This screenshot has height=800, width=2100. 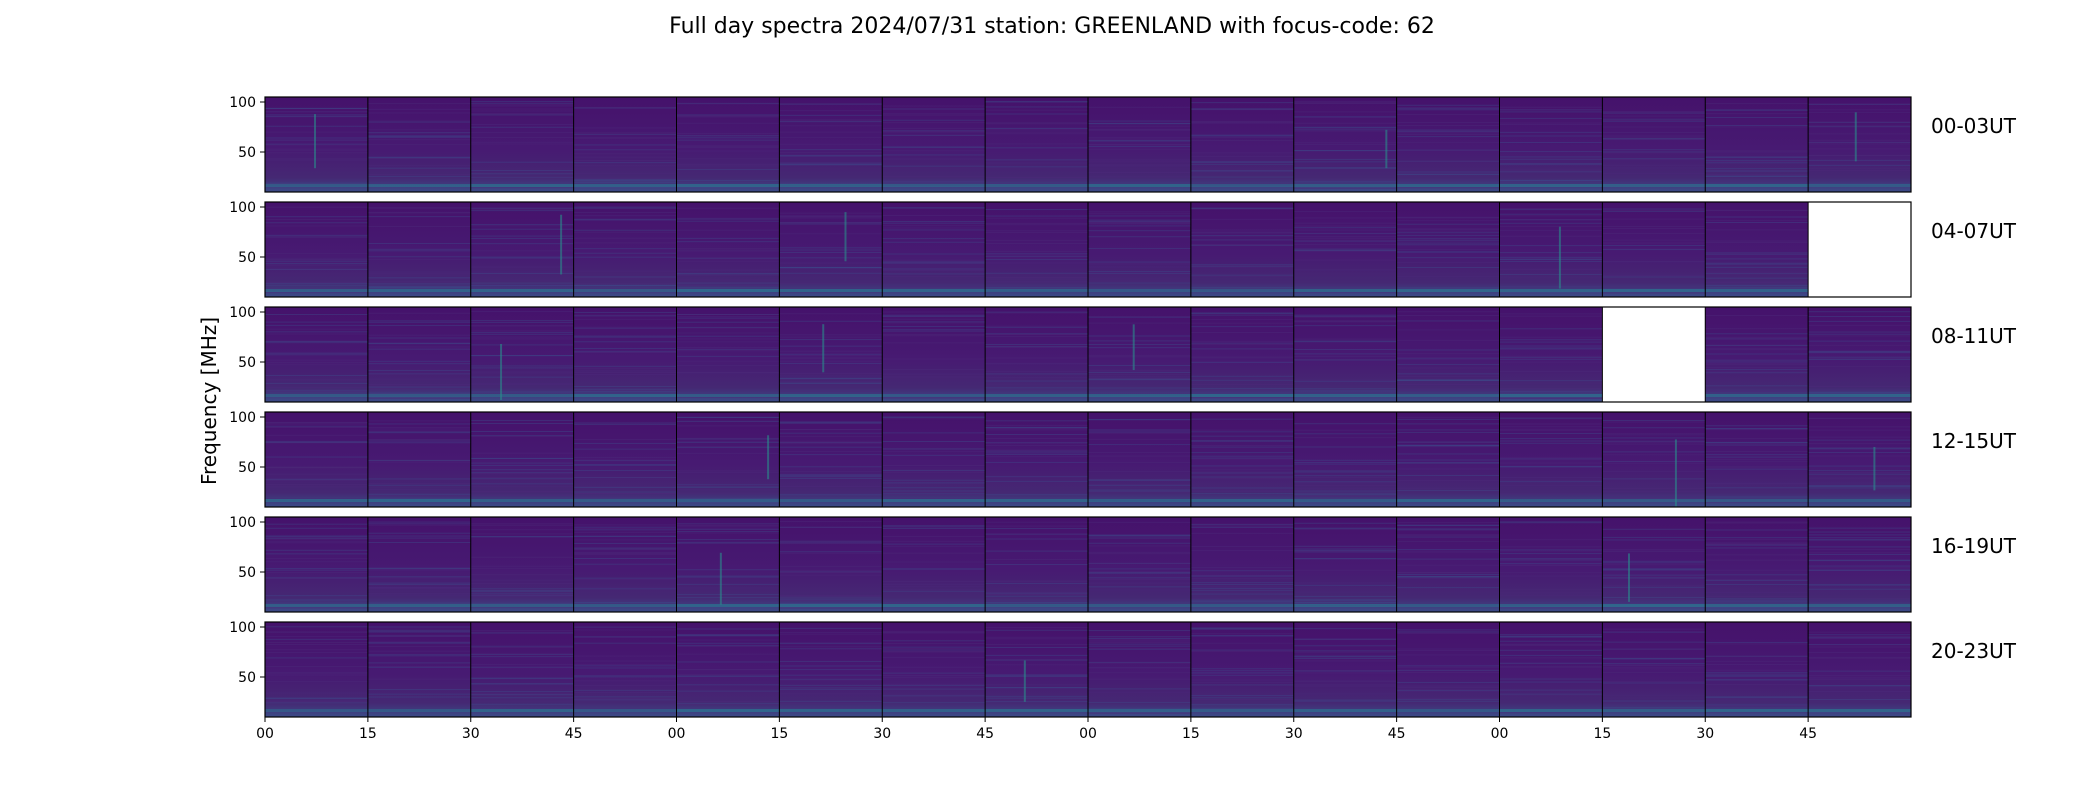 What do you see at coordinates (1036, 729) in the screenshot?
I see `x-axis-ticks: 00 15 30 45 00 15 30 45 00 15 30 45 00 15 30 45` at bounding box center [1036, 729].